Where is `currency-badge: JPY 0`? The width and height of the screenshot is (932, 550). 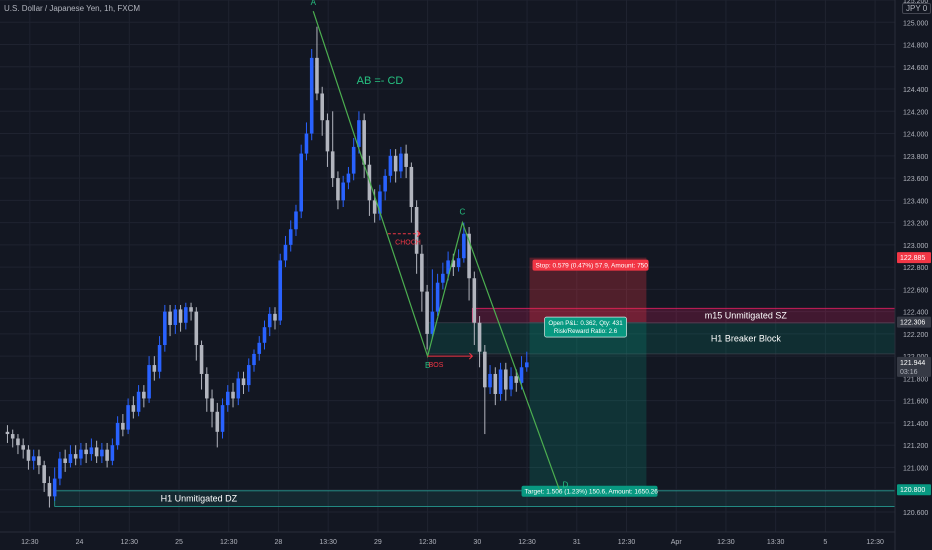
currency-badge: JPY 0 is located at coordinates (917, 8).